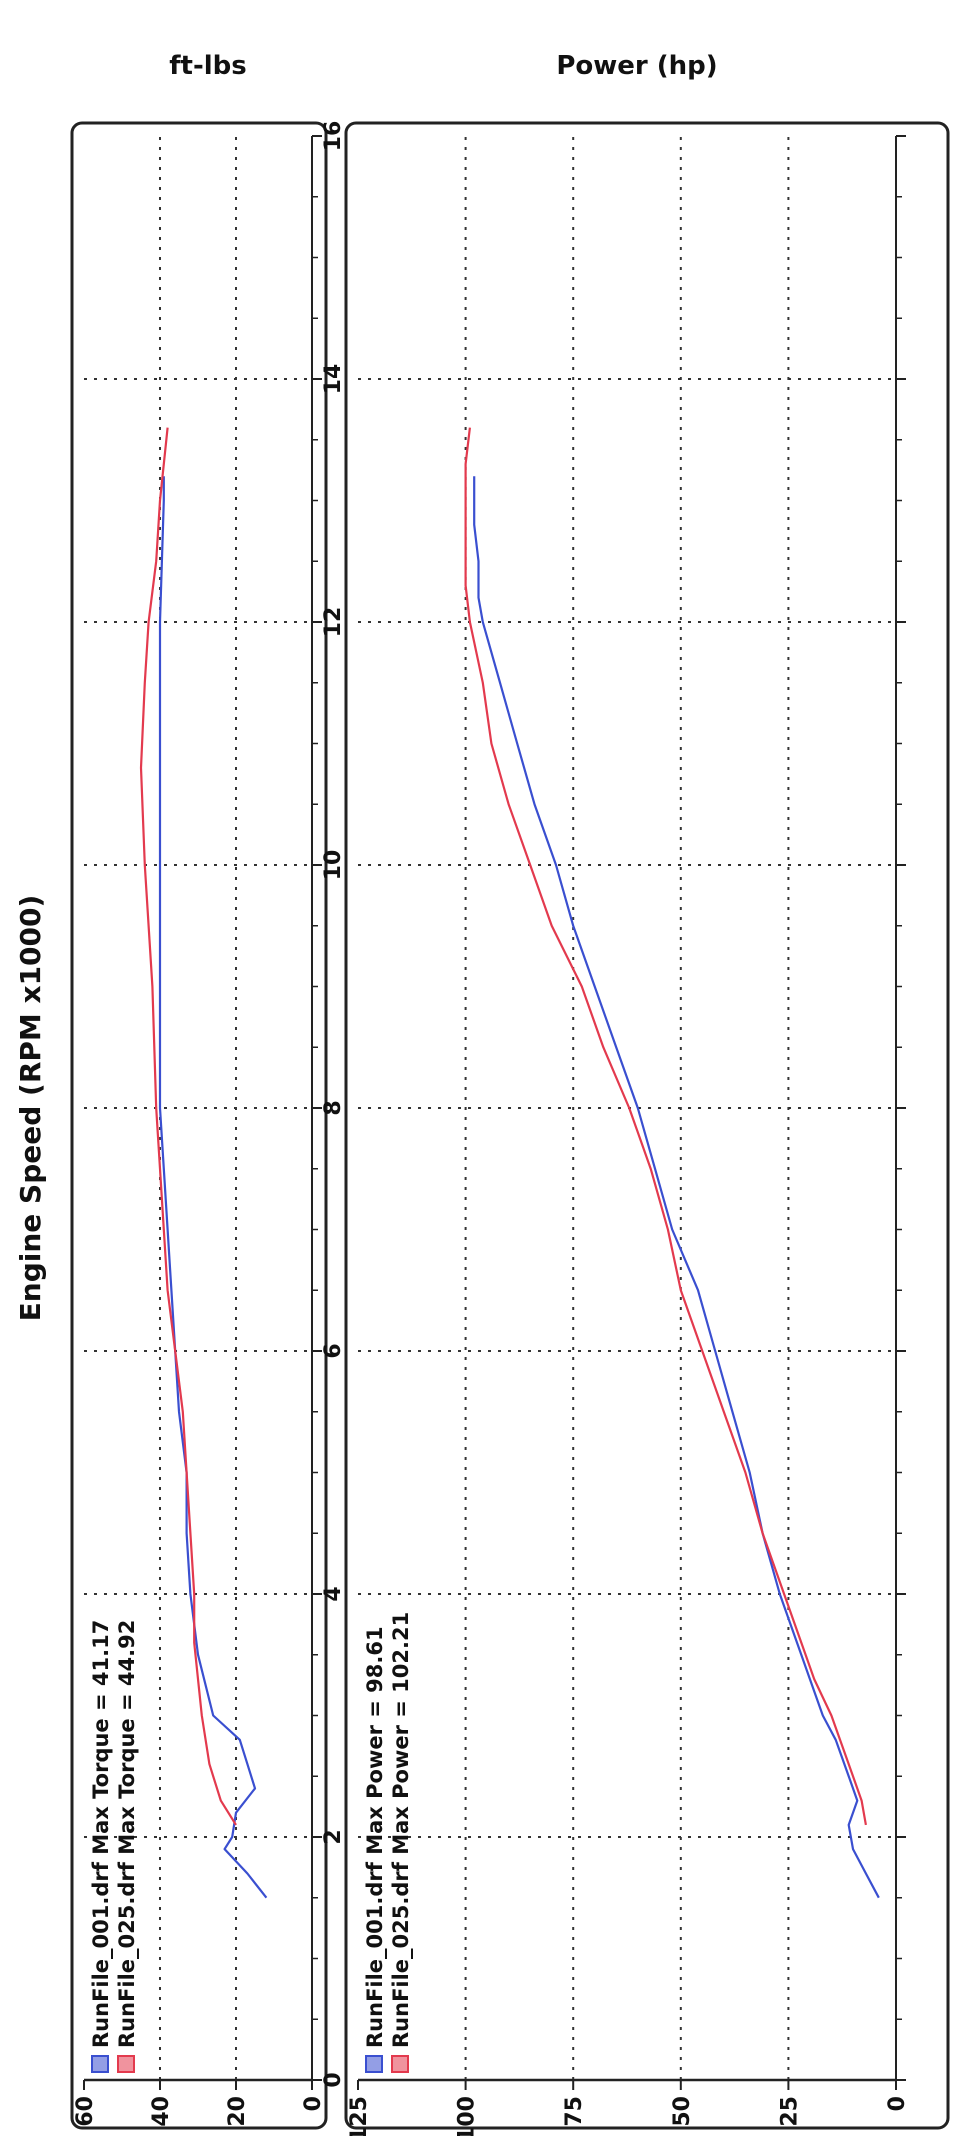 The width and height of the screenshot is (959, 2136). Describe the element at coordinates (333, 1350) in the screenshot. I see `x-tick-label: 6` at that location.